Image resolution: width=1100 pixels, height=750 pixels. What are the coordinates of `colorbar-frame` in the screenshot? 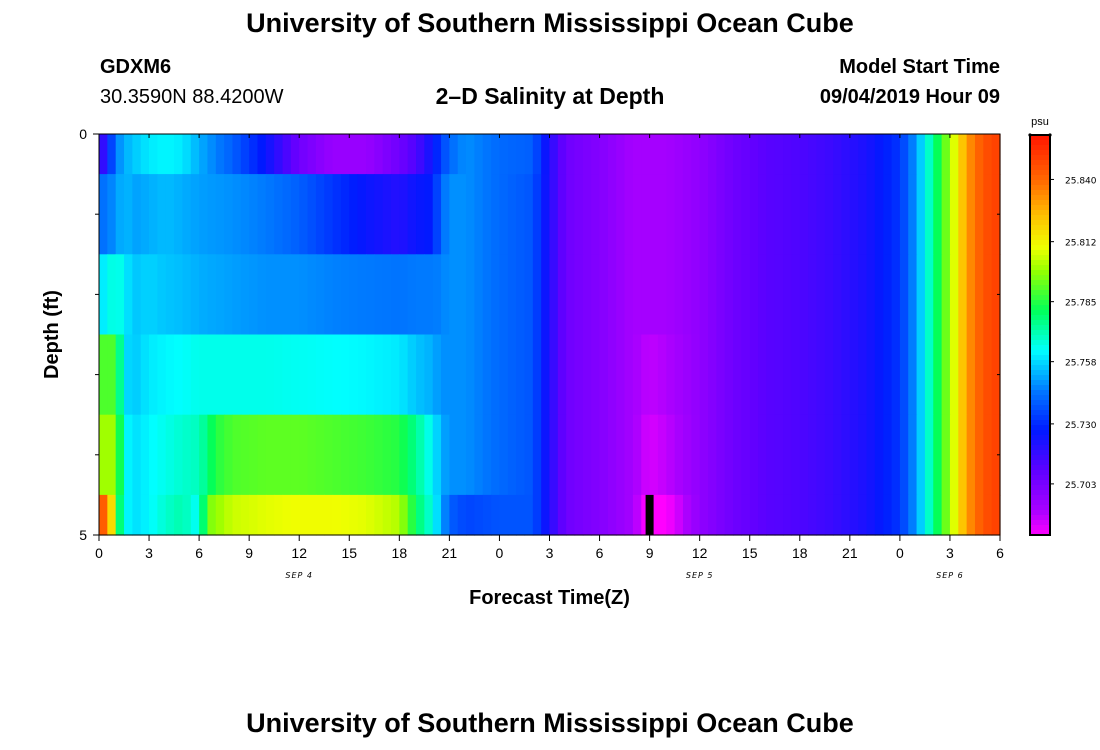 It's located at (1040, 335).